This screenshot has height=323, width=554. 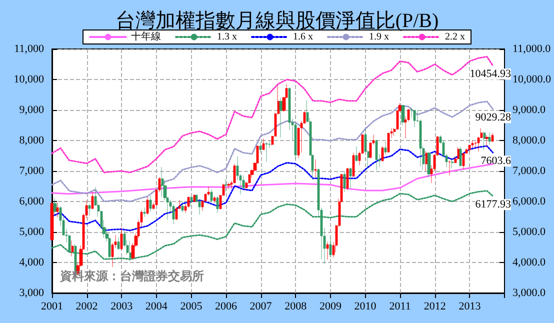 What do you see at coordinates (529, 140) in the screenshot?
I see `y2-tick-label: 8,000.0` at bounding box center [529, 140].